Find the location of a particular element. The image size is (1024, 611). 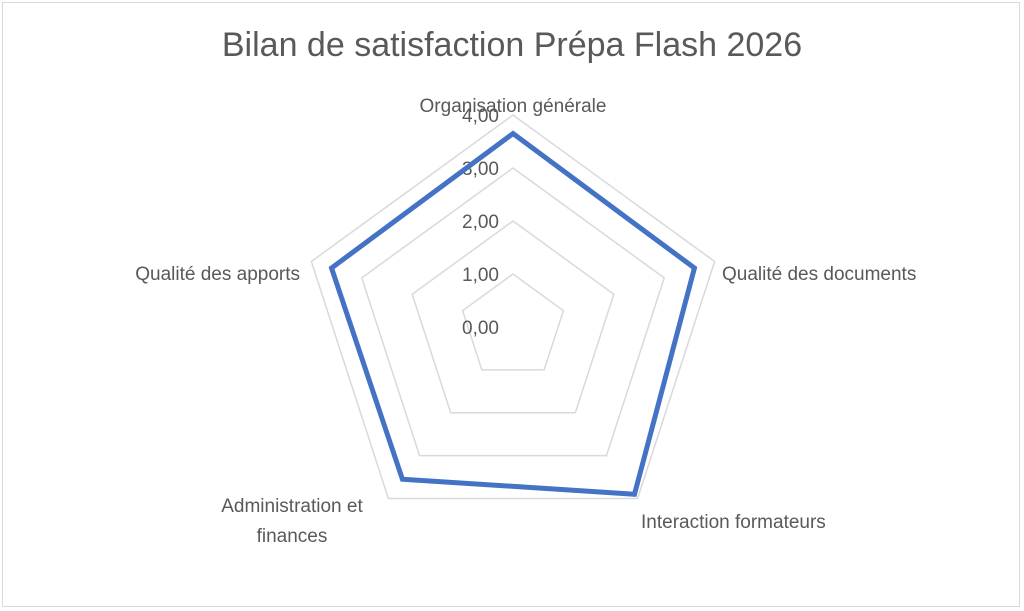

tick-label: 1,00 is located at coordinates (480, 275).